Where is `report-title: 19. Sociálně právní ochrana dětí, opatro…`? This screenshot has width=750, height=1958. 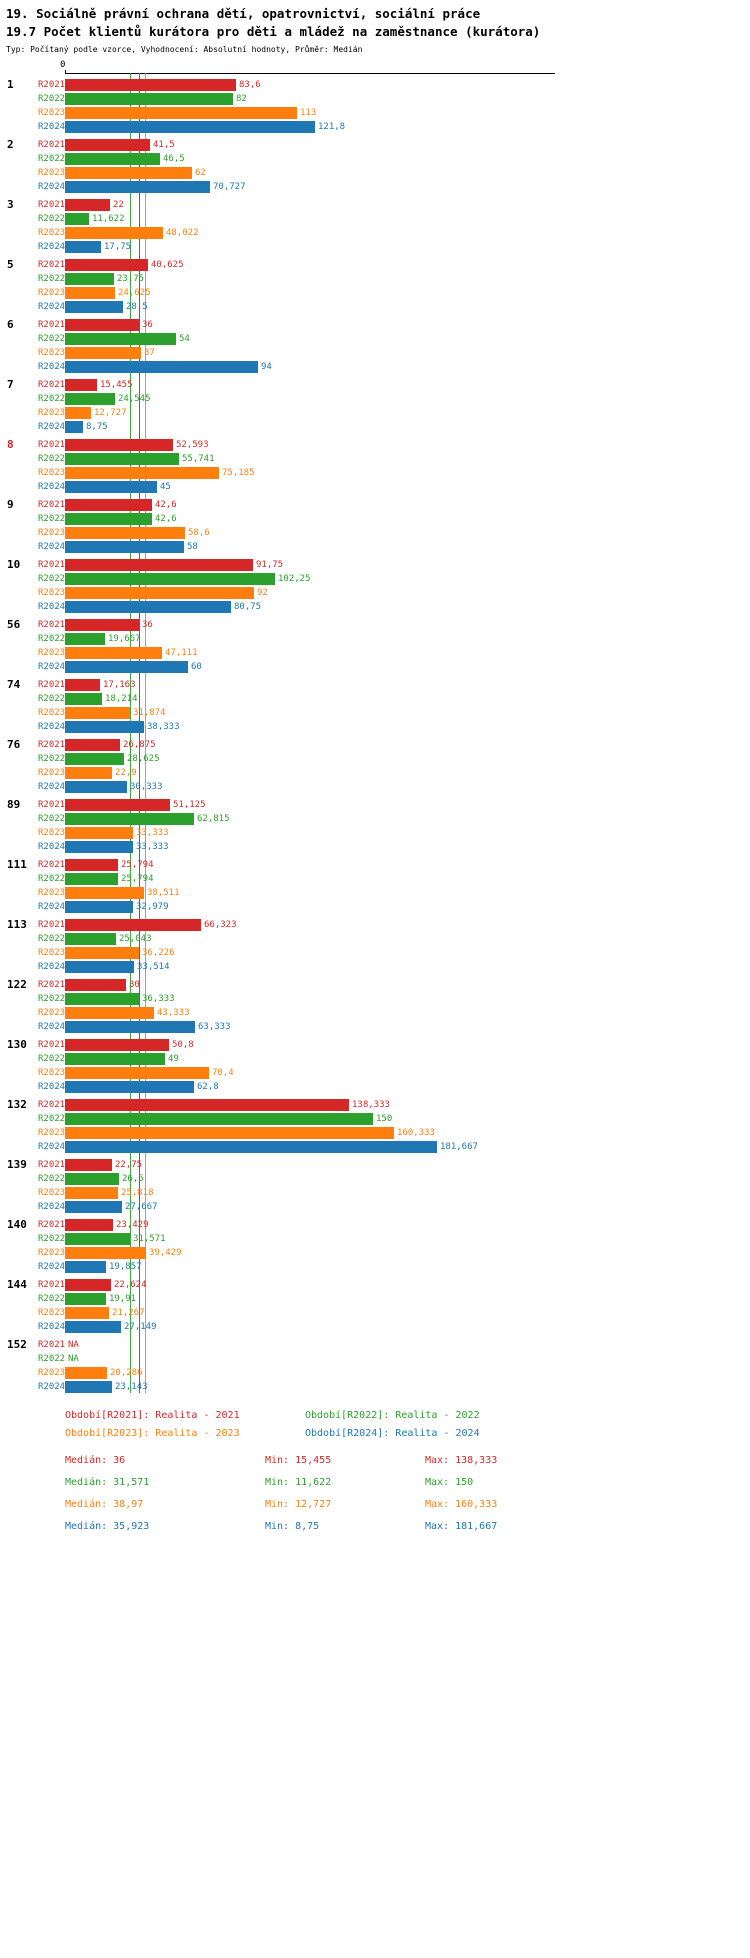
report-title: 19. Sociálně právní ochrana dětí, opatro… is located at coordinates (243, 13).